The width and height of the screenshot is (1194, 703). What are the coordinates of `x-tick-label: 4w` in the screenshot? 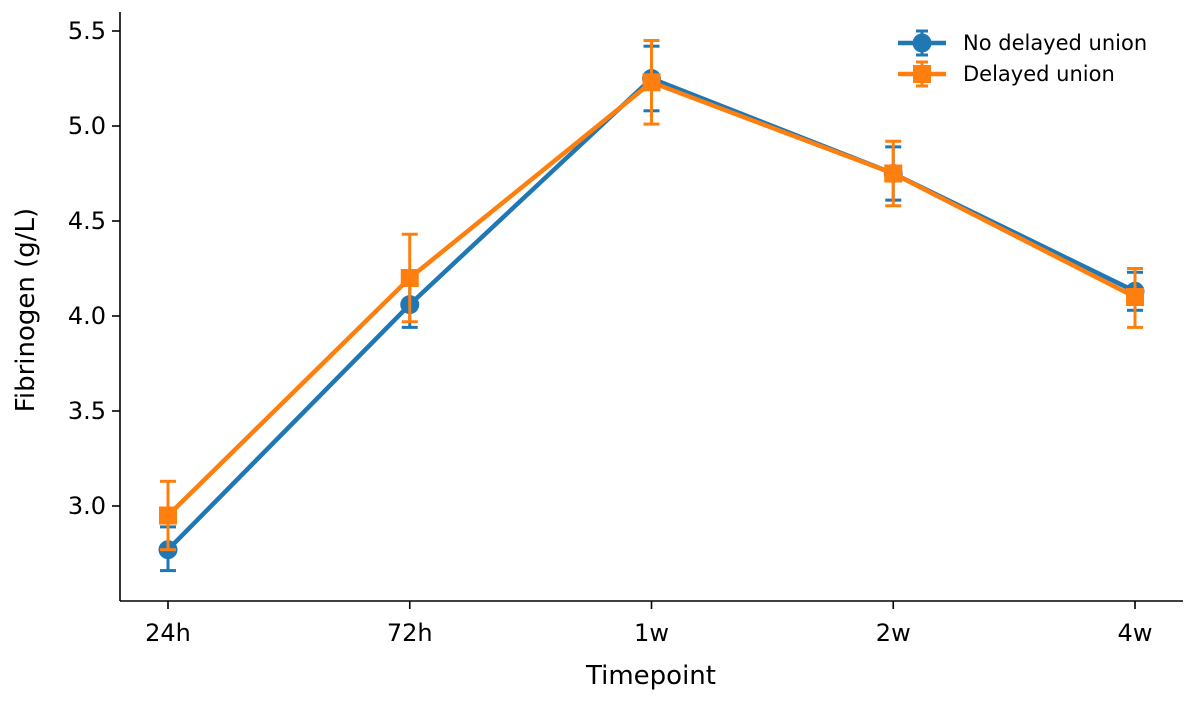 It's located at (1135, 633).